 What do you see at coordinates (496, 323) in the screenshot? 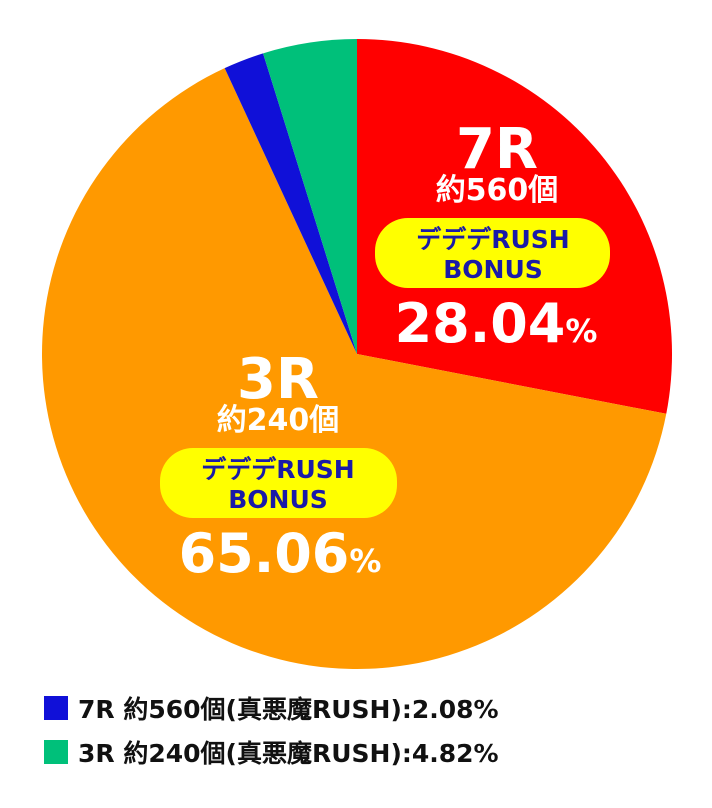
I see `slice-7r-percentage: 28.04%` at bounding box center [496, 323].